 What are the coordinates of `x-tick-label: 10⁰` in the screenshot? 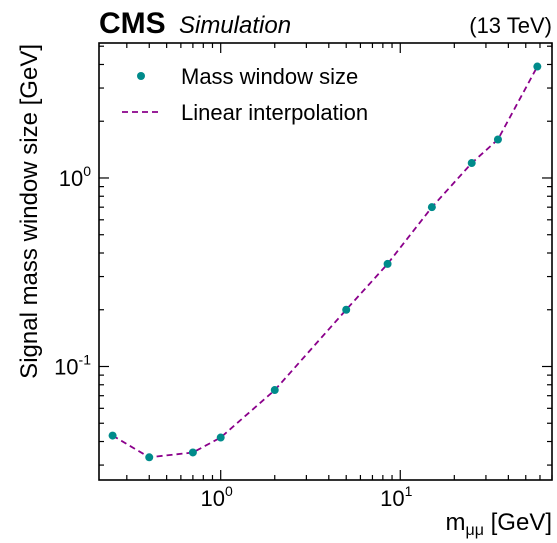 It's located at (217, 497).